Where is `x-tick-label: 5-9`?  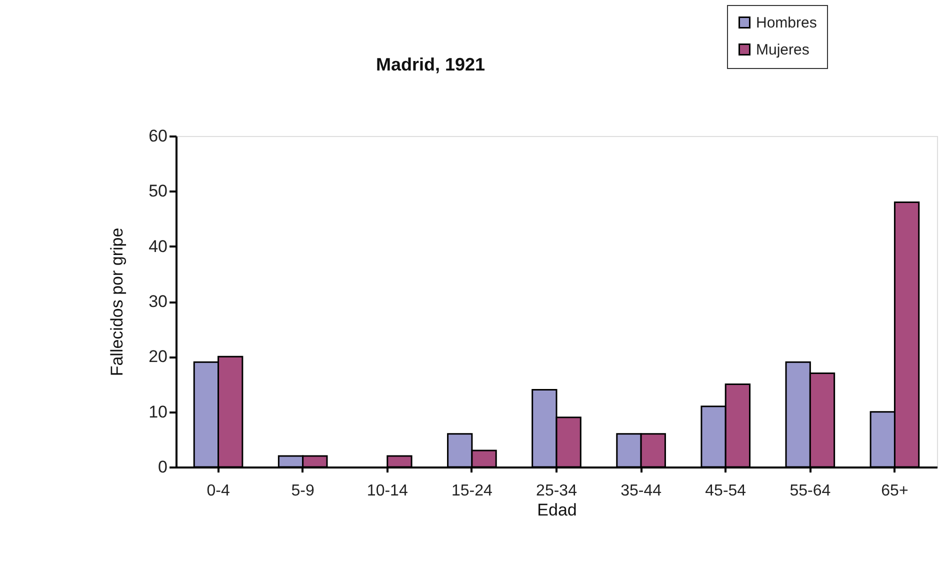 x-tick-label: 5-9 is located at coordinates (302, 491).